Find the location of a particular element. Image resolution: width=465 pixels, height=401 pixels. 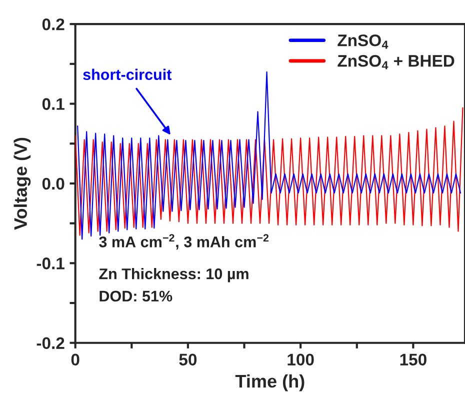

y-tick-label: 0.2 is located at coordinates (53, 24).